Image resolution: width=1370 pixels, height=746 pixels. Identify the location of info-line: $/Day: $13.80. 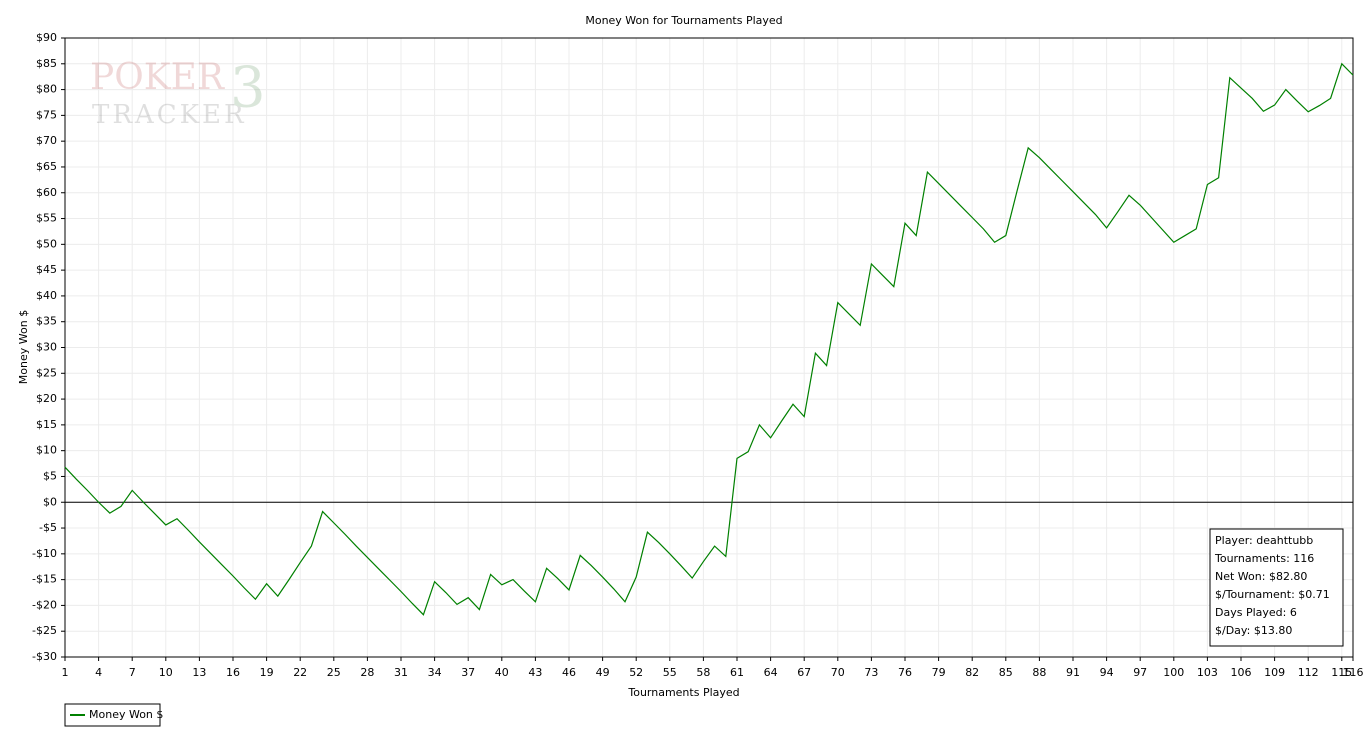
(1253, 630).